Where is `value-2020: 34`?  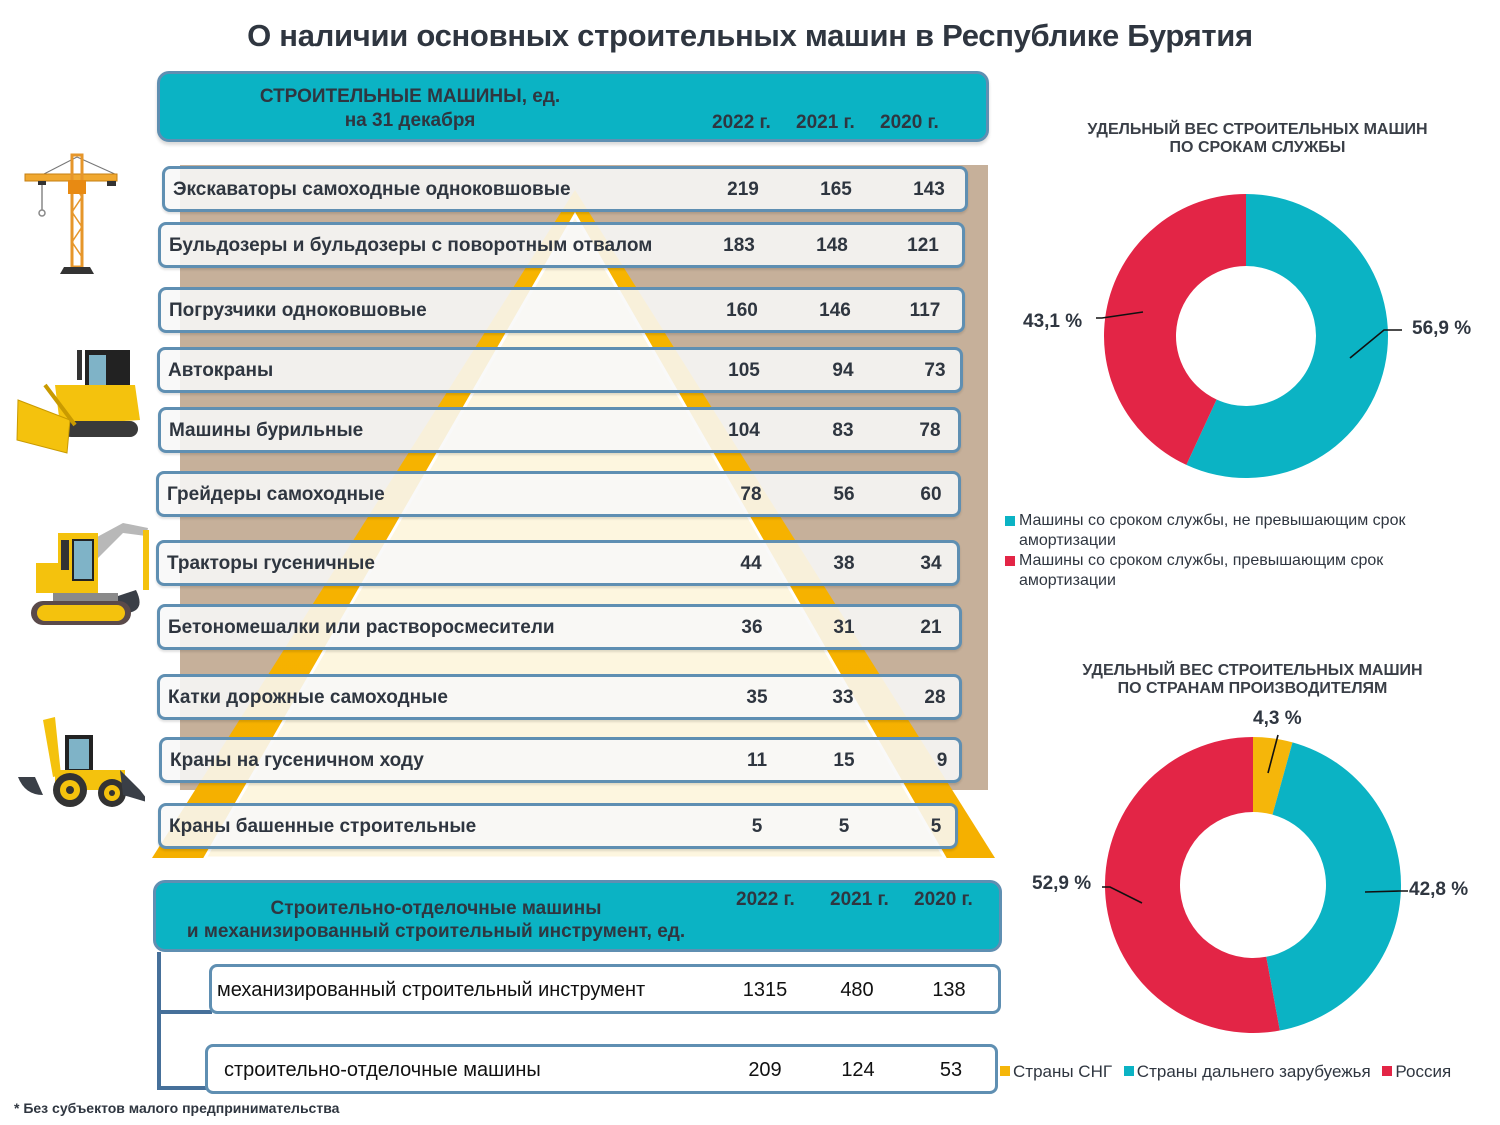
value-2020: 34 is located at coordinates (931, 563).